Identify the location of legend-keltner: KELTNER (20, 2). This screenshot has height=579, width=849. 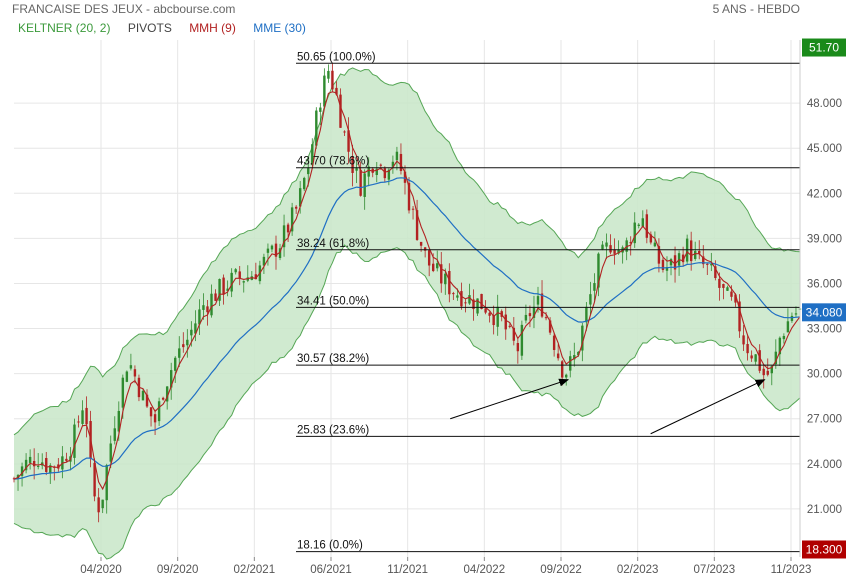
(64, 28).